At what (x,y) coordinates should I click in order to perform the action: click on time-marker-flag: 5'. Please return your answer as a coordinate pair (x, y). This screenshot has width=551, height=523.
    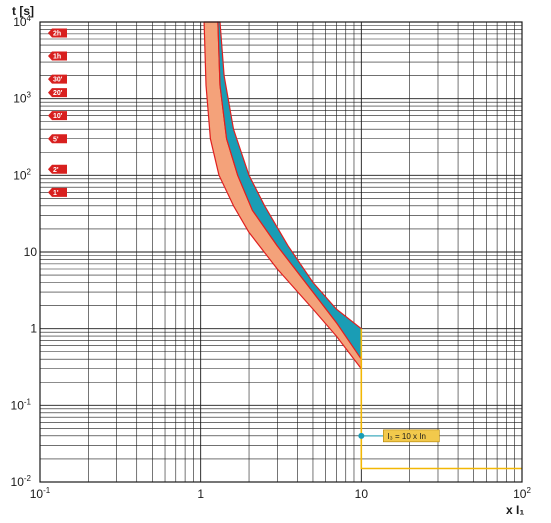
    Looking at the image, I should click on (57, 139).